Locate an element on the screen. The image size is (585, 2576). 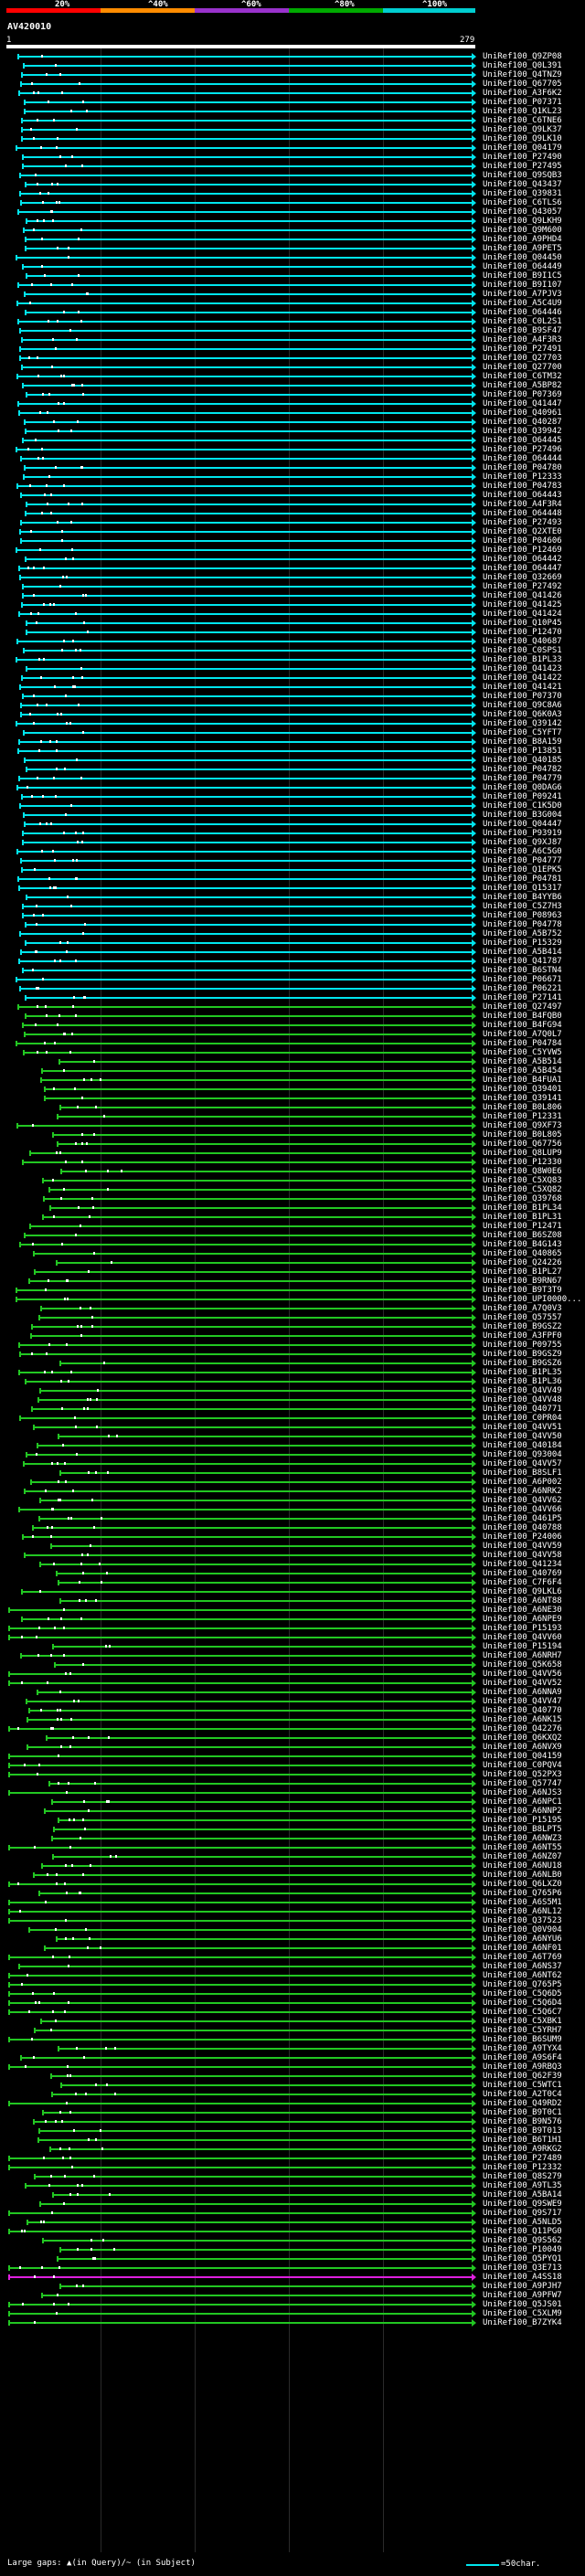
hit-row: UniRef100_Q39831 is located at coordinates (293, 193).